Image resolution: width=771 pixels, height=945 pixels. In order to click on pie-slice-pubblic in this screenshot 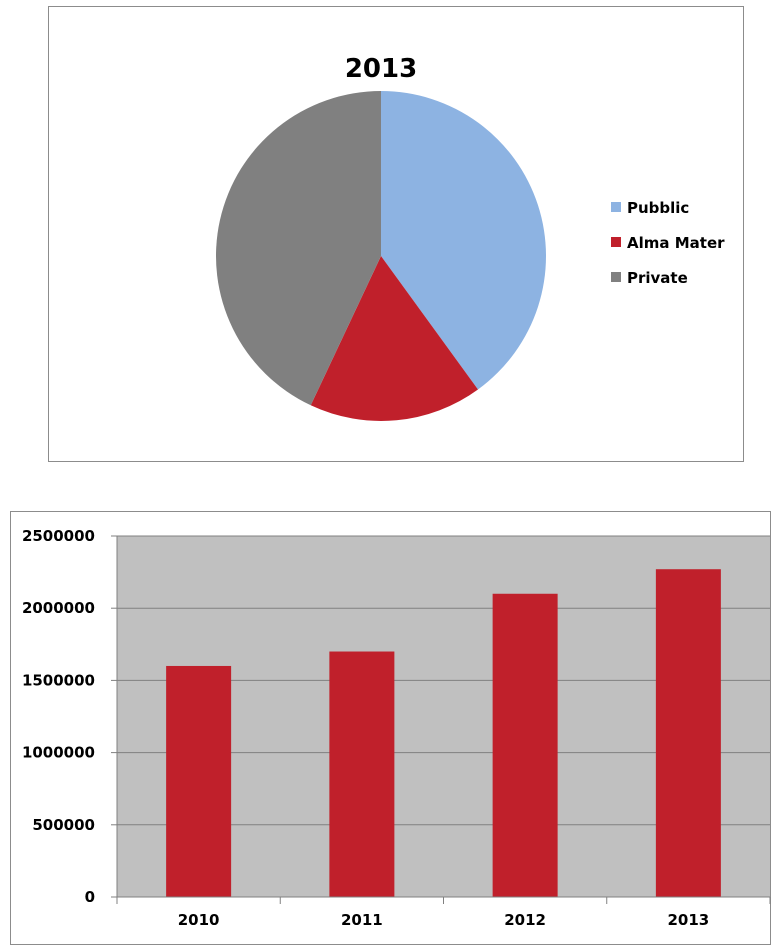, I will do `click(463, 240)`.